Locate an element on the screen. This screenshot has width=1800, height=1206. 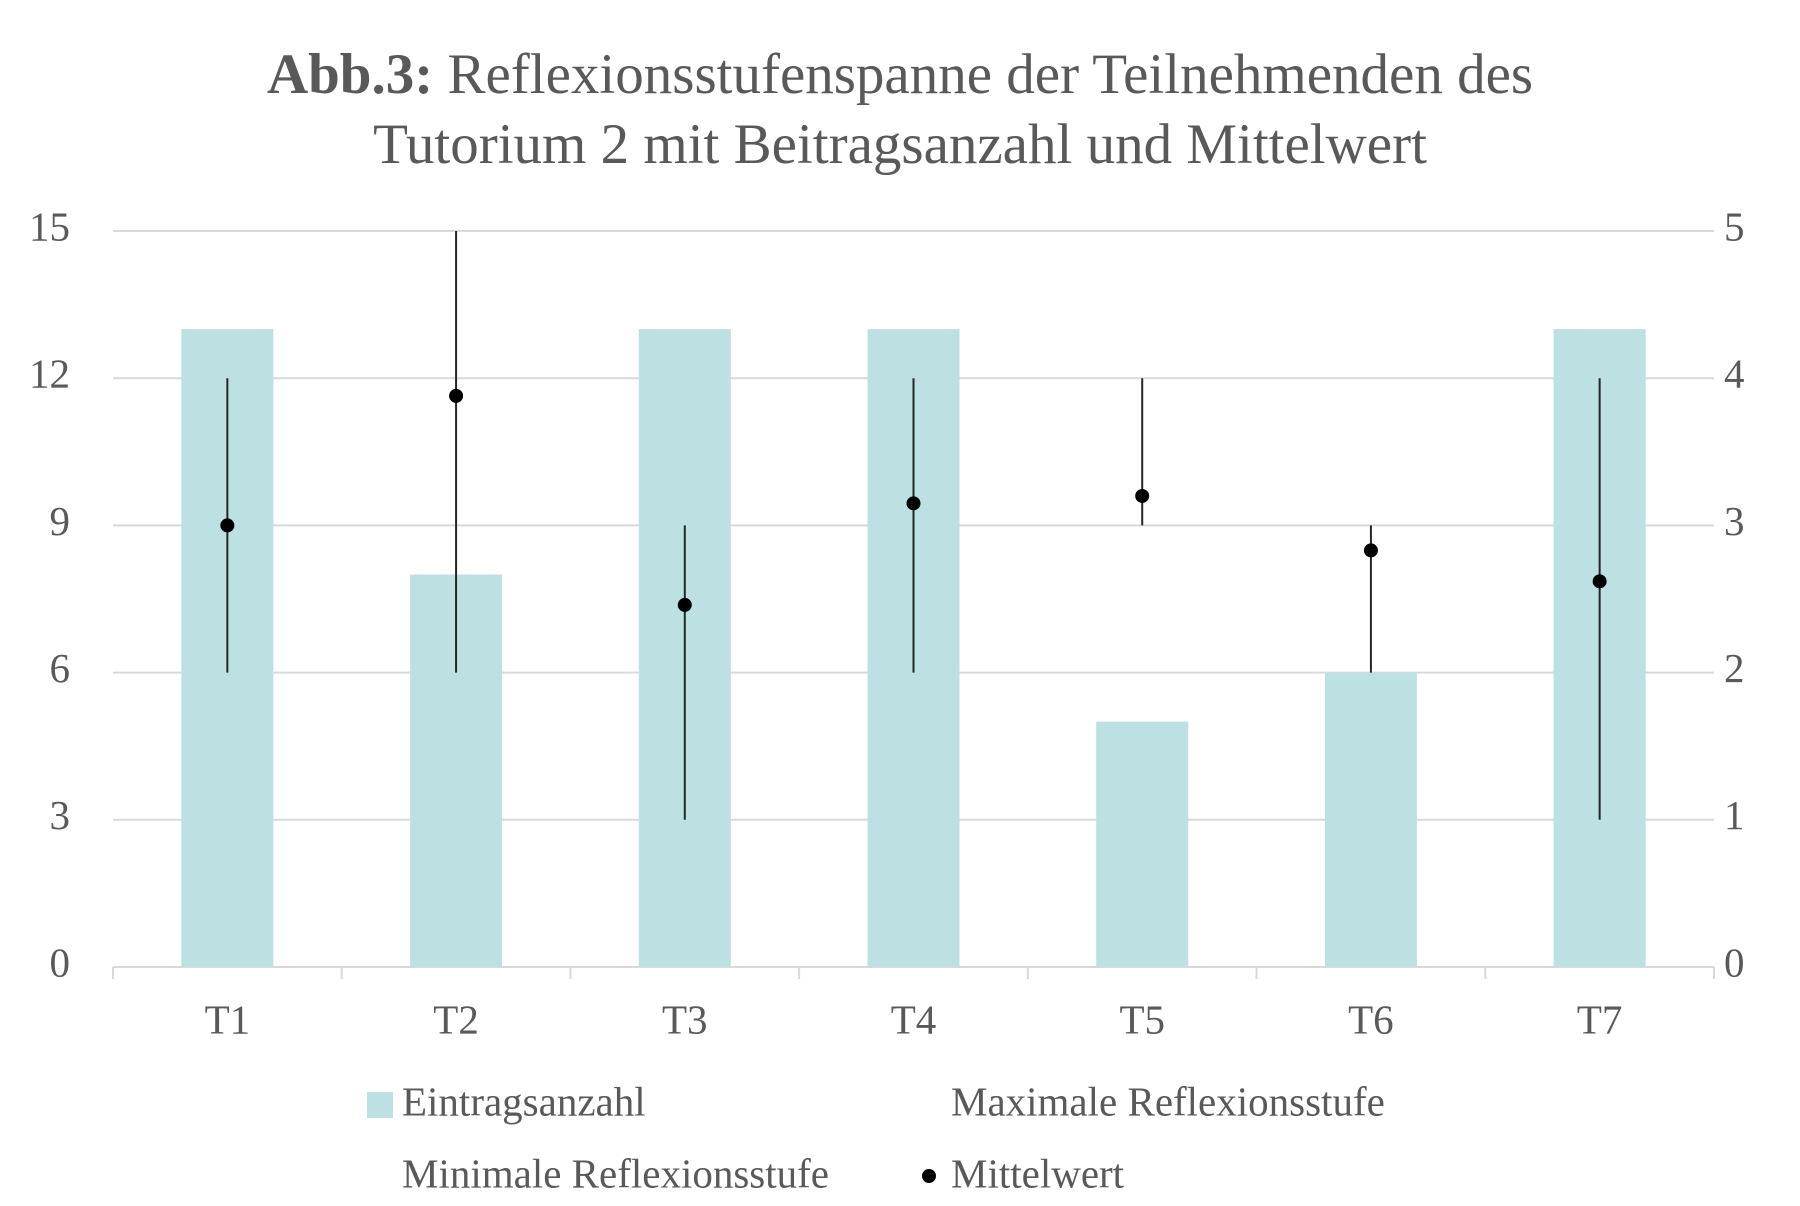
legend-dot is located at coordinates (929, 1176).